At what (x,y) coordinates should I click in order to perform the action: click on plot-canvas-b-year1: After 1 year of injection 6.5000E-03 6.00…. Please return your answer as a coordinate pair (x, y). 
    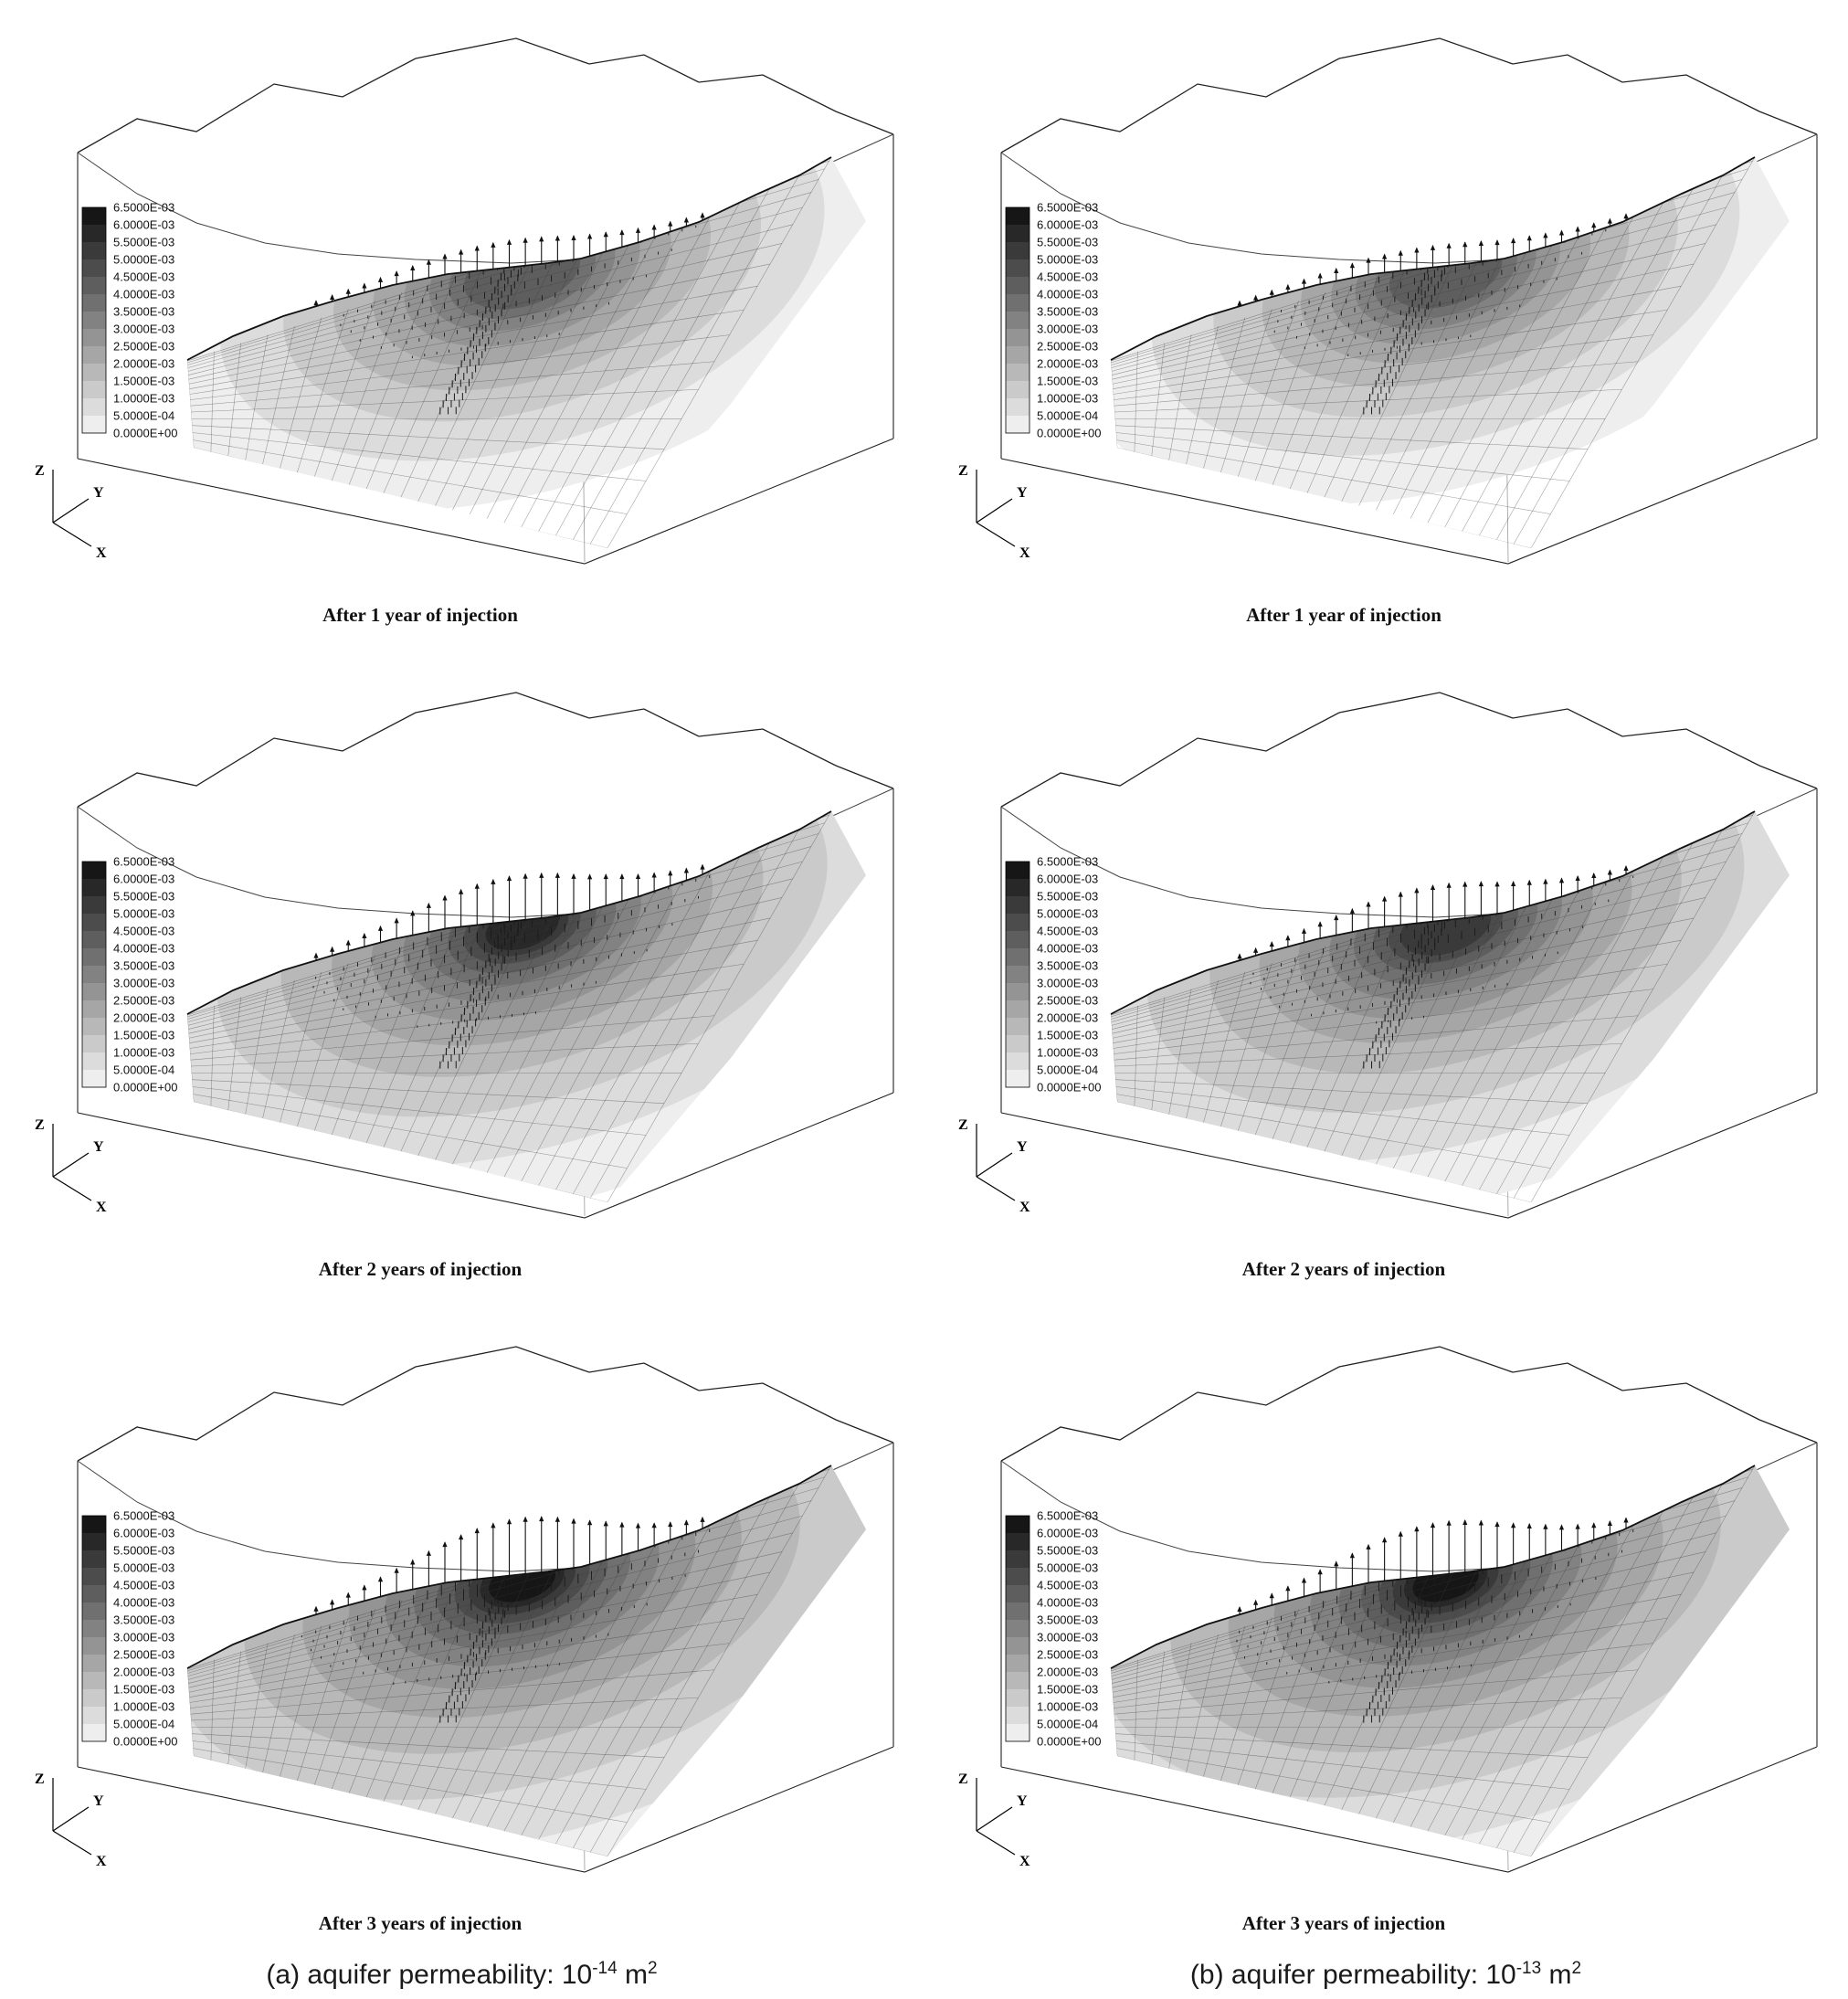
    Looking at the image, I should click on (1388, 331).